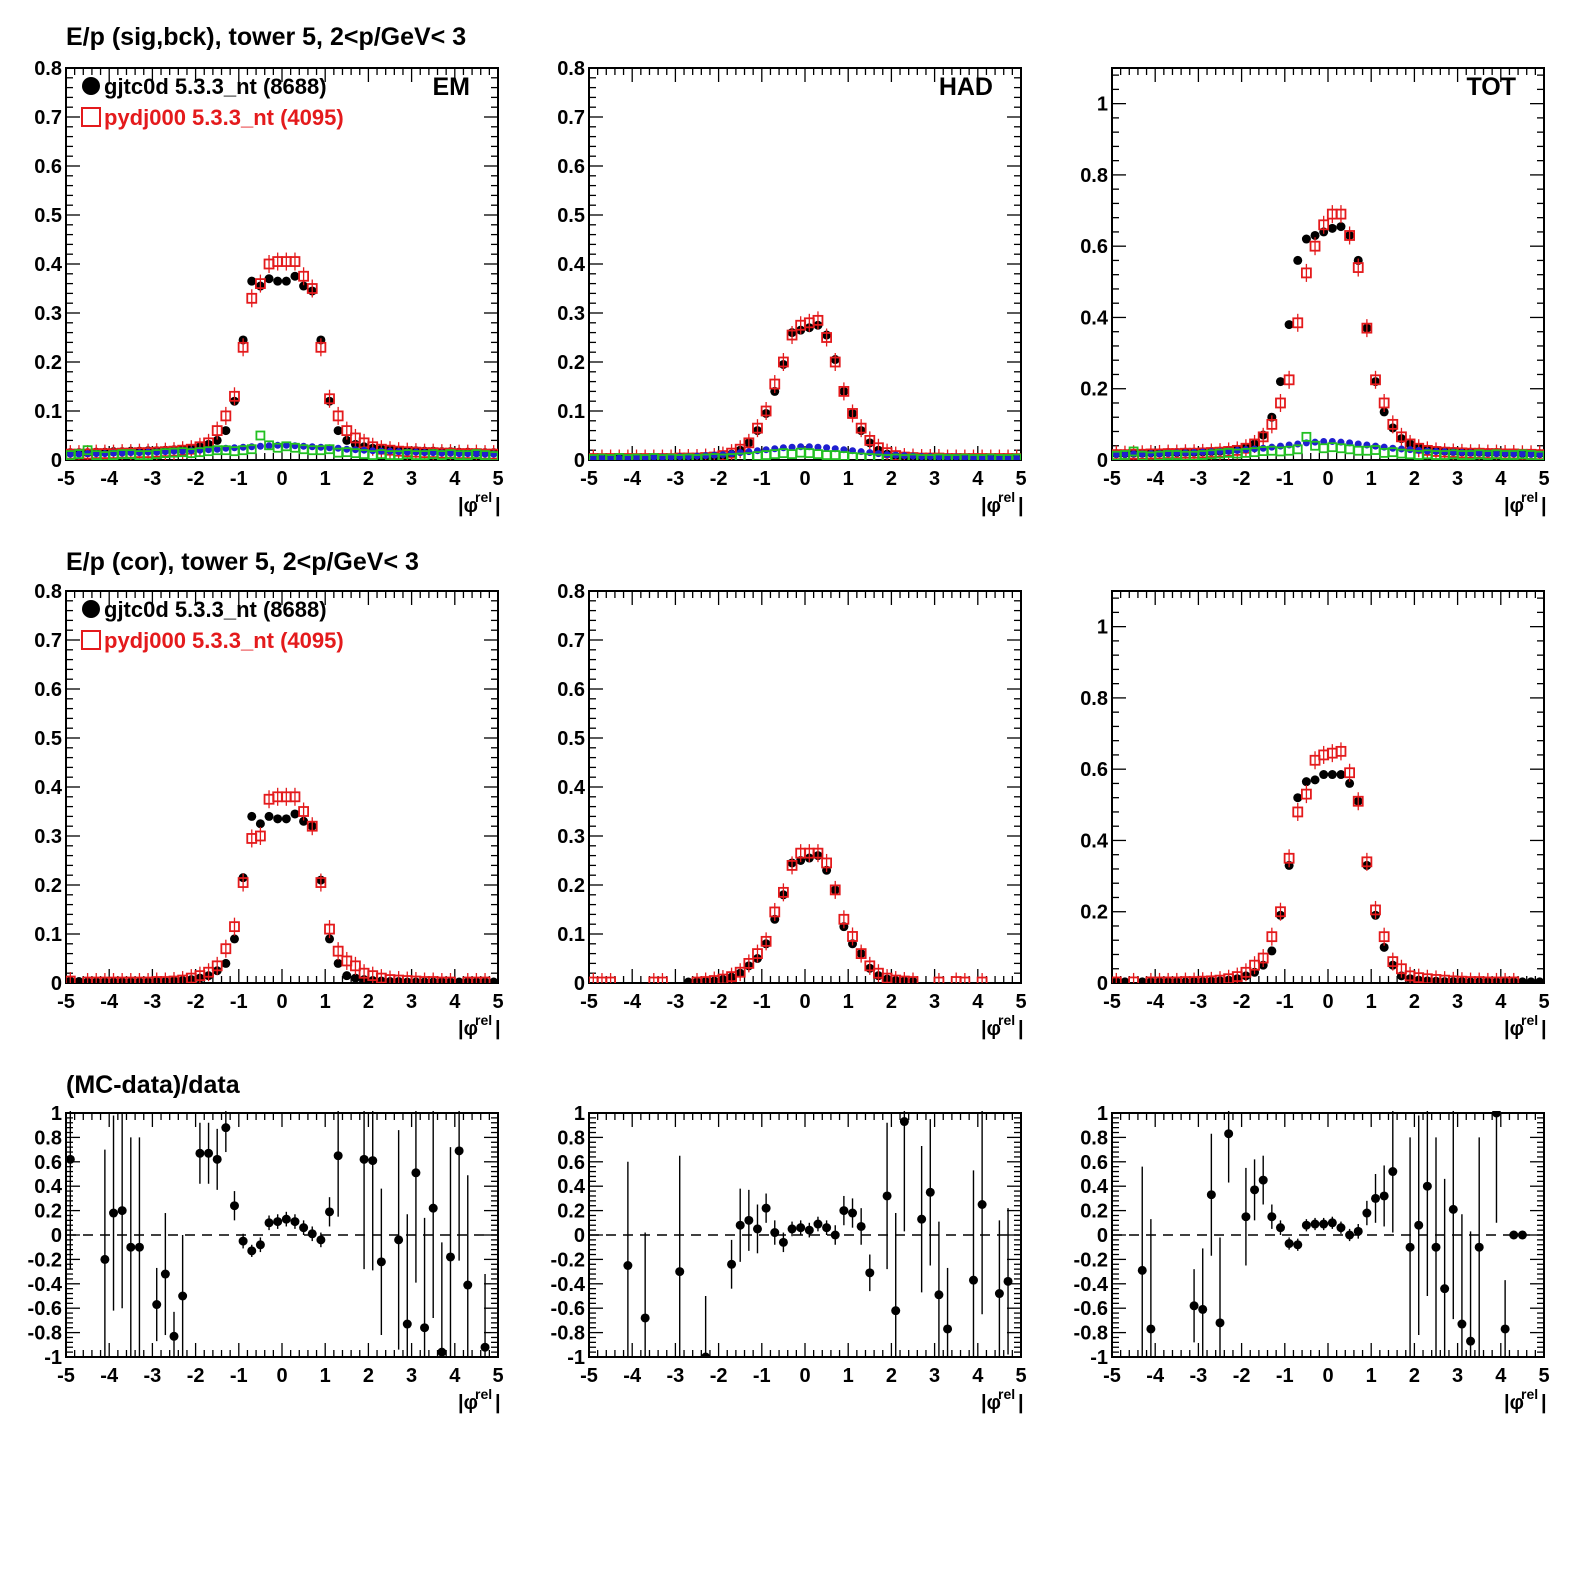 The height and width of the screenshot is (1575, 1575). Describe the element at coordinates (1501, 479) in the screenshot. I see `x-tick-label: 4` at that location.